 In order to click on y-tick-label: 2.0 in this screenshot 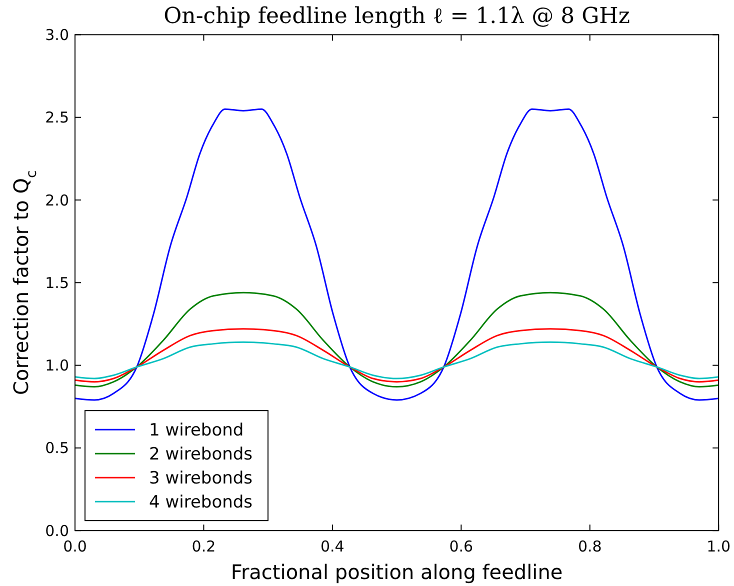, I will do `click(57, 200)`.